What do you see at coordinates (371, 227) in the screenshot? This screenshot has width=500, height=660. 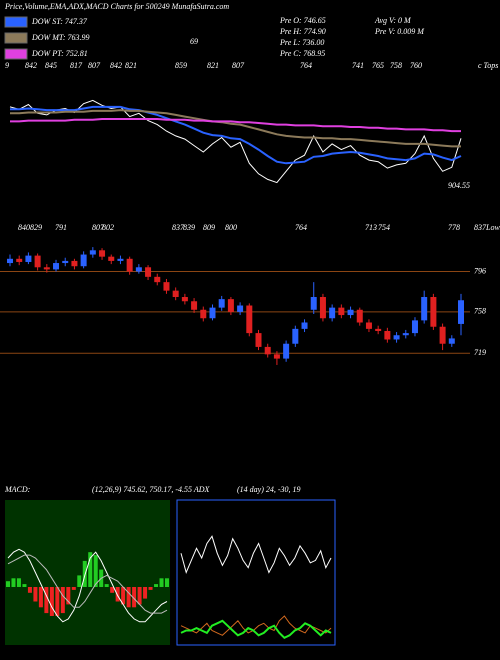 I see `low-label: 713` at bounding box center [371, 227].